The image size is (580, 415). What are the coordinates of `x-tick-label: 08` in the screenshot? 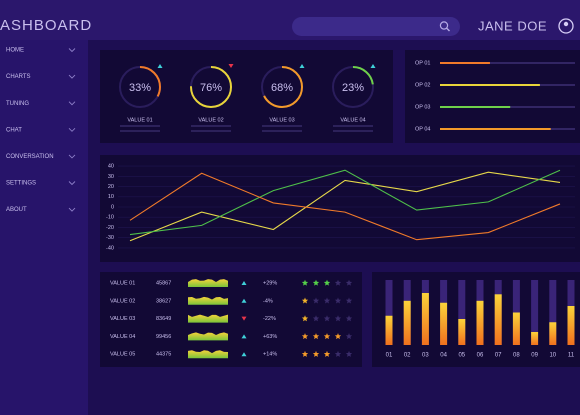 It's located at (516, 356).